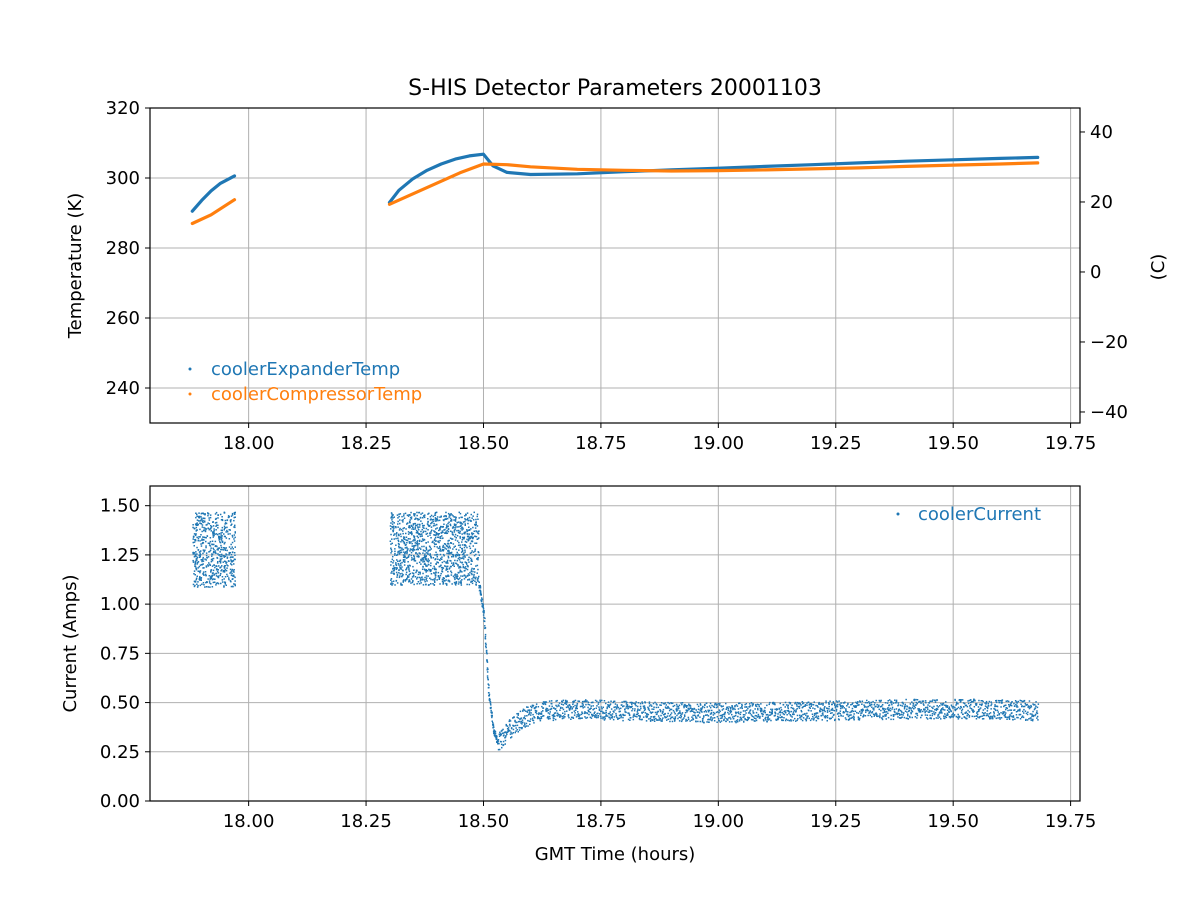 The width and height of the screenshot is (1200, 900). I want to click on y2-tick-label: 0, so click(1095, 272).